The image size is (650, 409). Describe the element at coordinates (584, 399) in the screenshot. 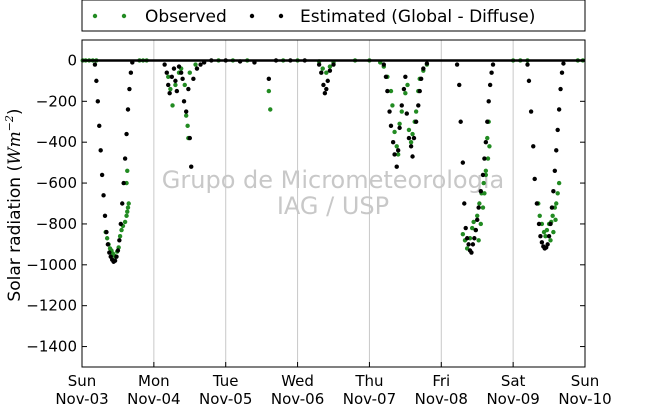

I see `x-tick-label-date: Nov-10` at that location.